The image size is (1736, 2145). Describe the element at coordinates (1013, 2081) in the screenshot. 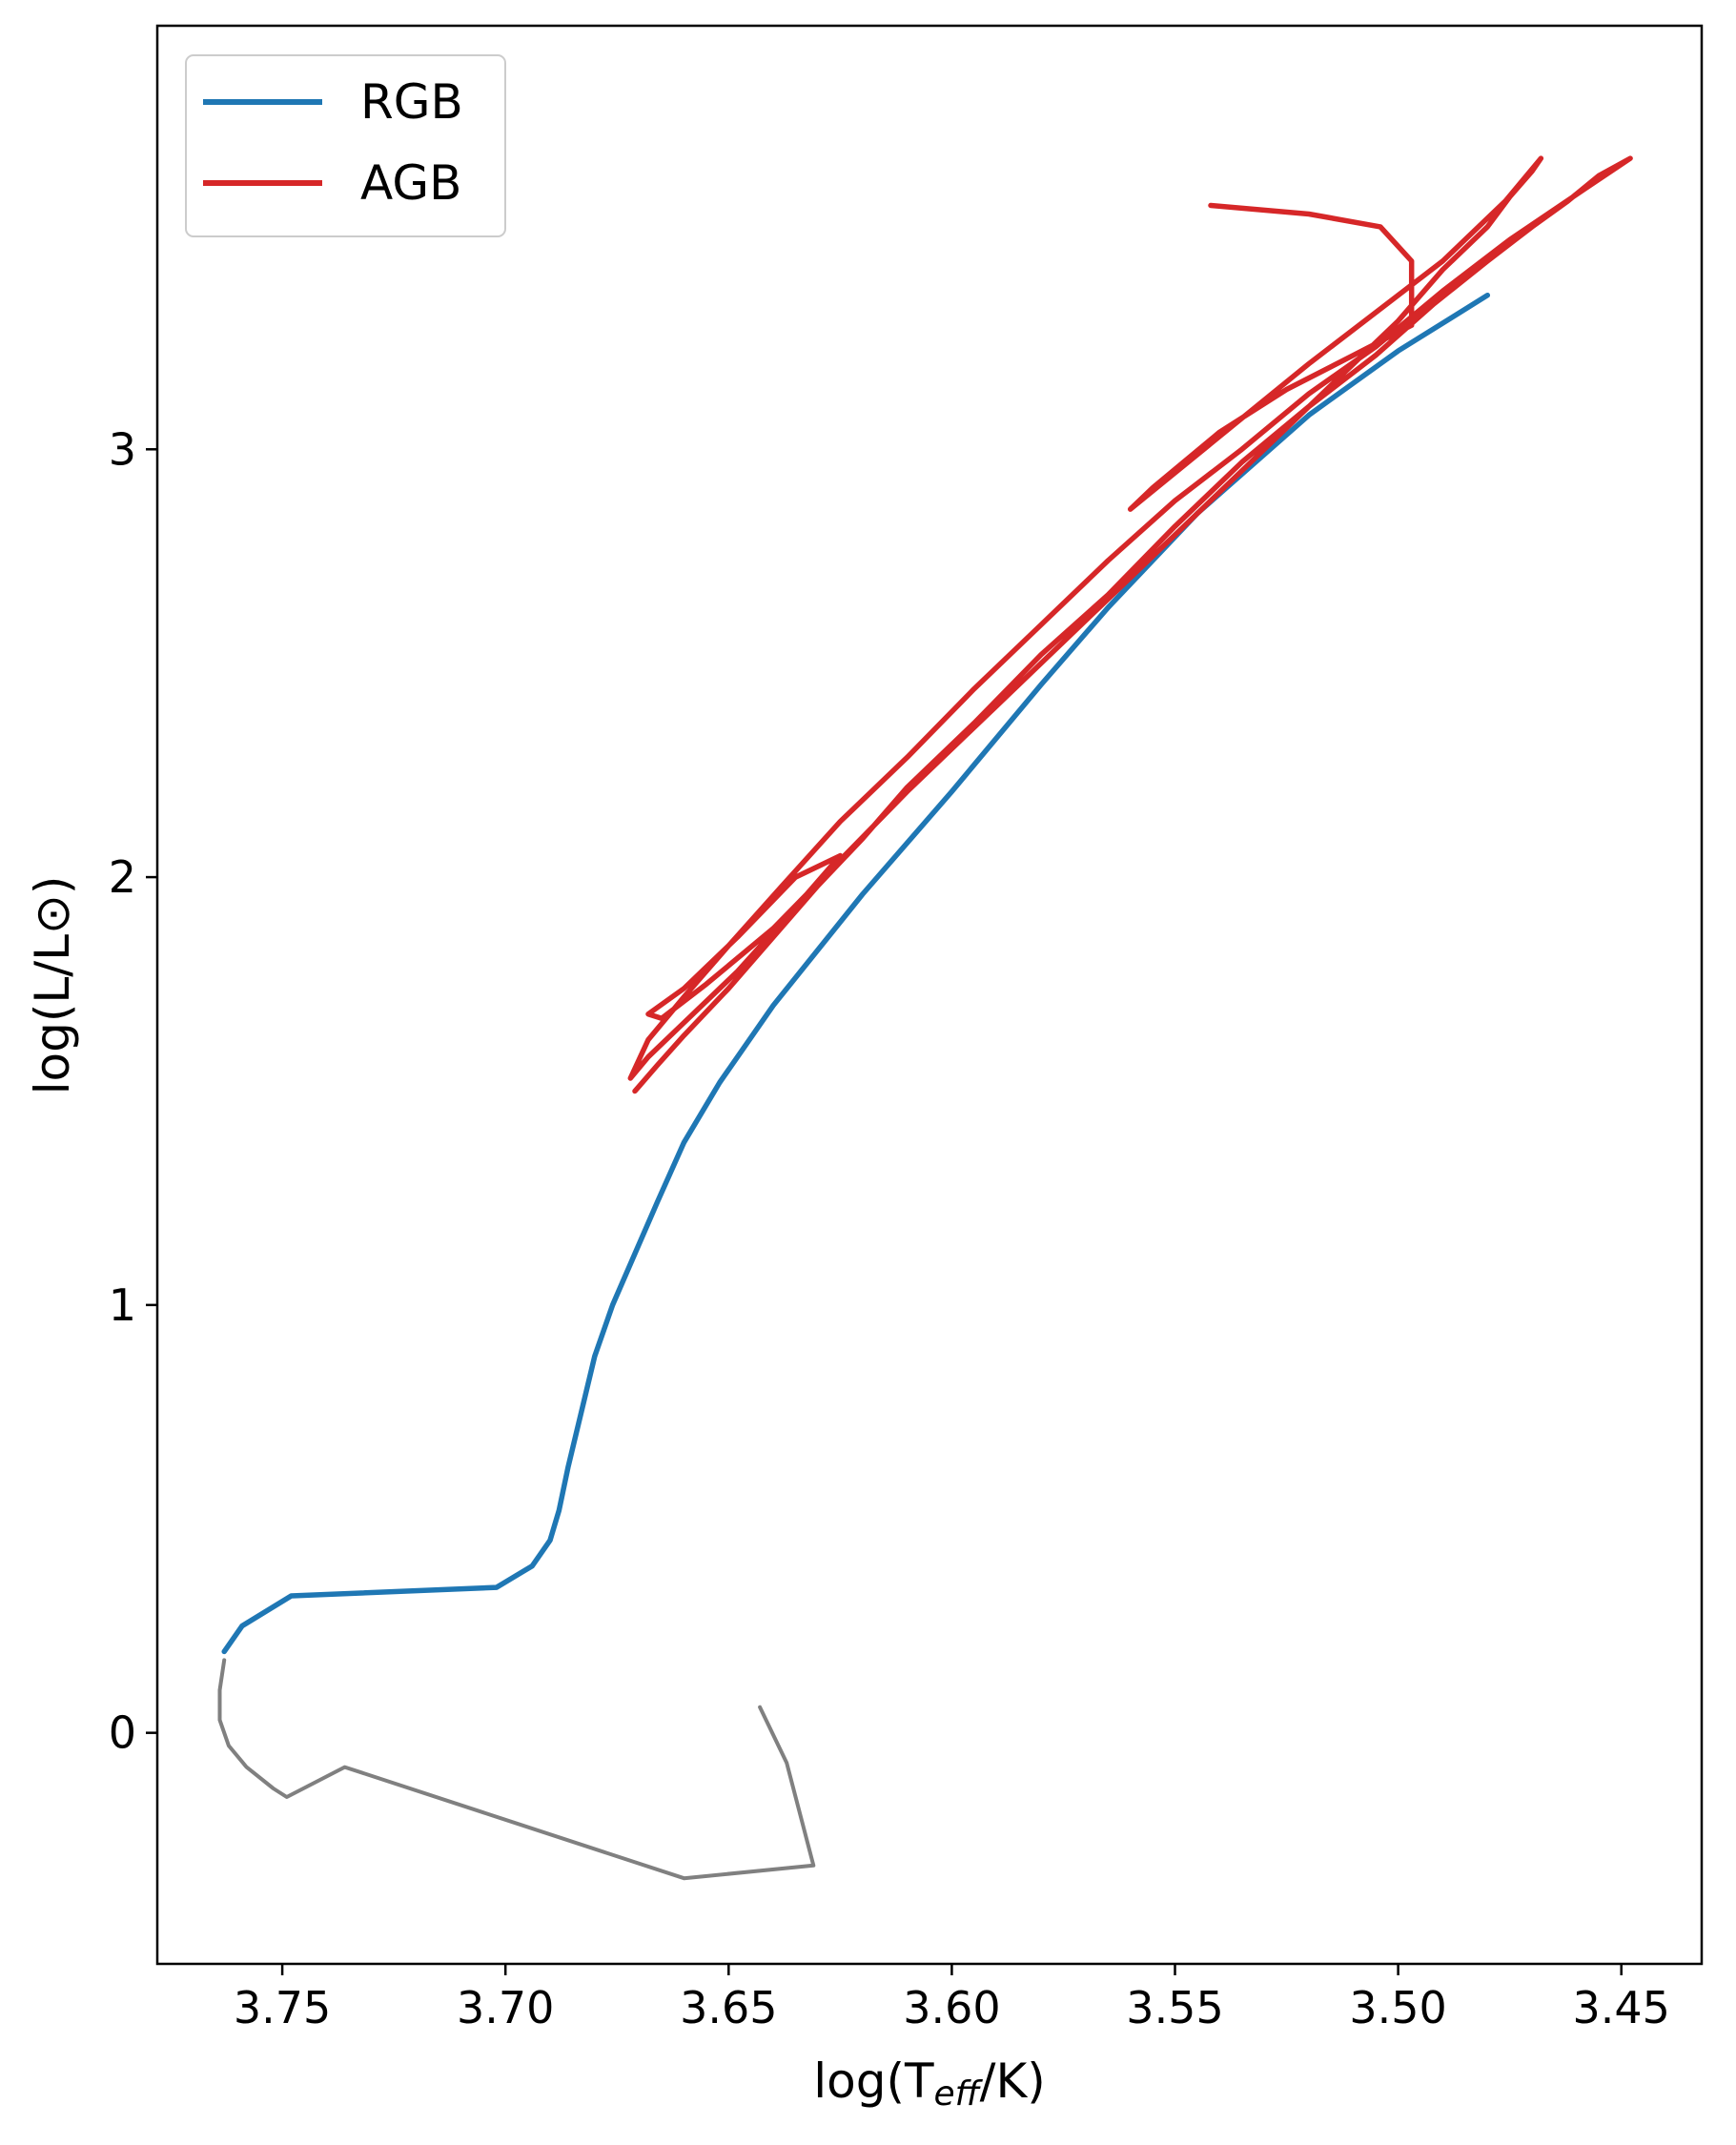

I see `x-axis-label-tail: /K)` at that location.